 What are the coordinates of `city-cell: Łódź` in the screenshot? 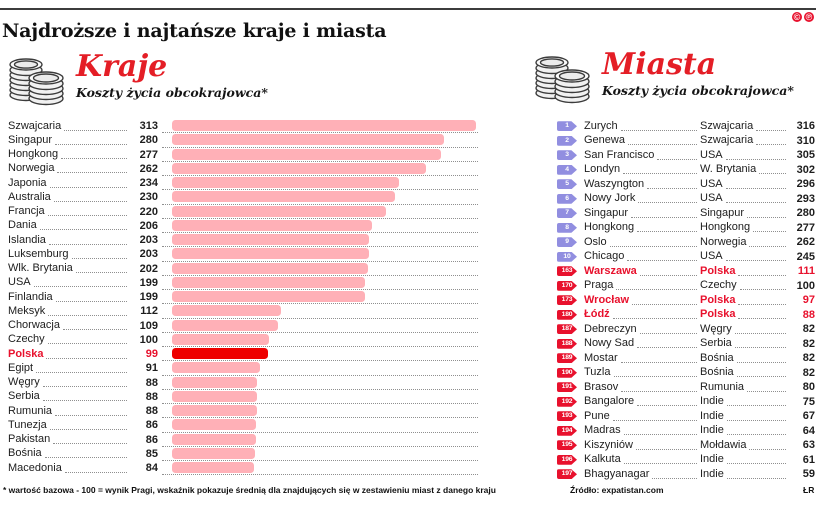 It's located at (642, 314).